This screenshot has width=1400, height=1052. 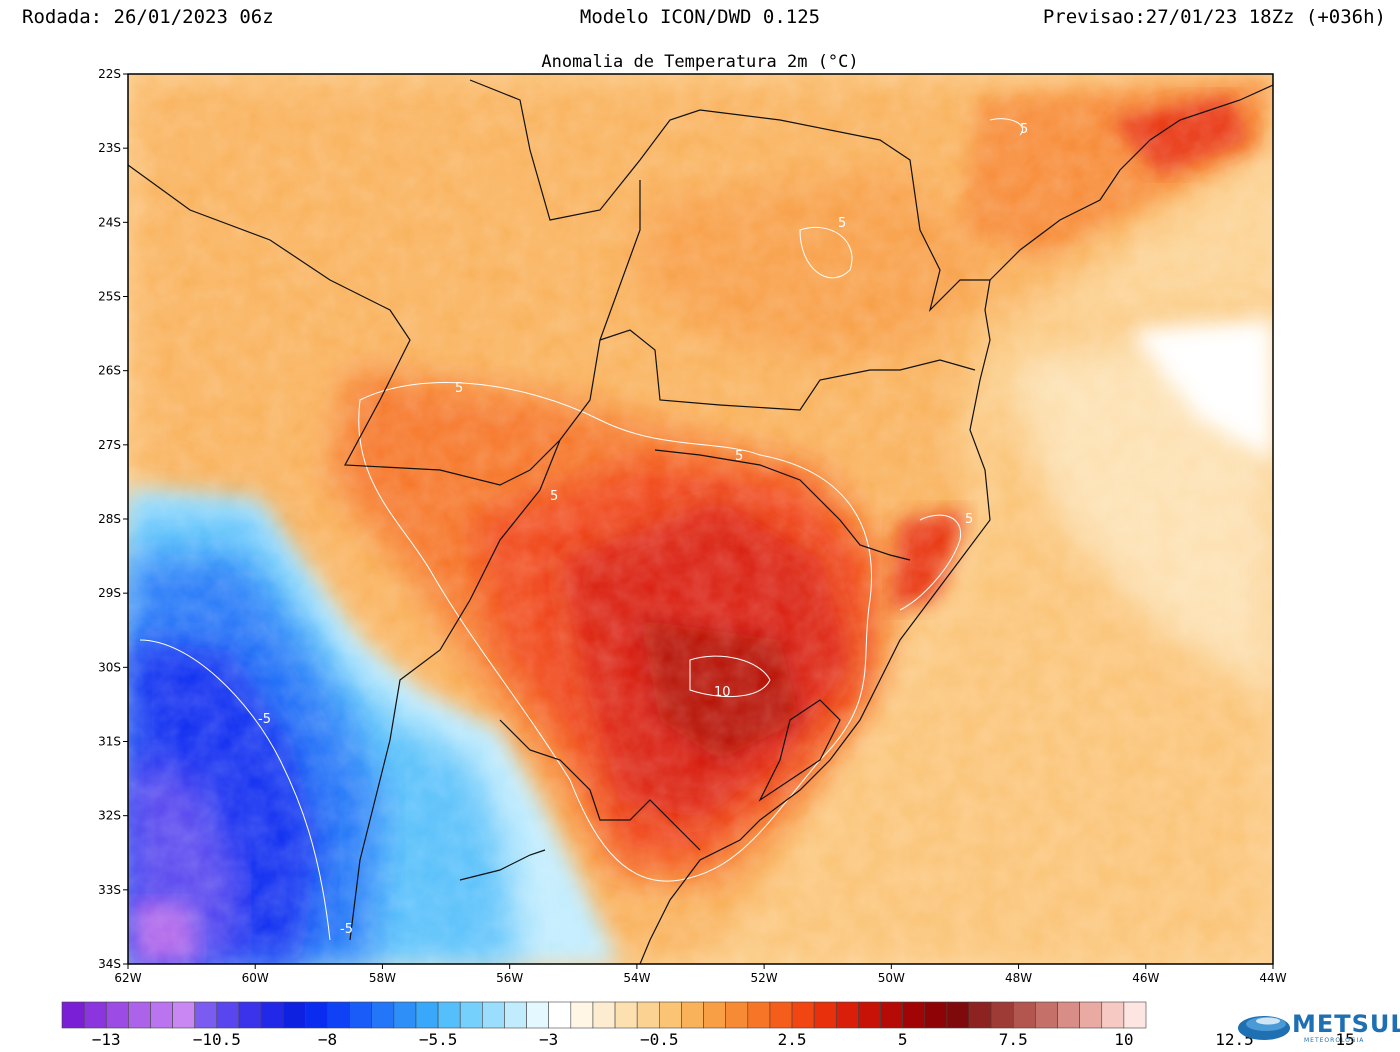 What do you see at coordinates (1018, 978) in the screenshot?
I see `lon-label: 48W` at bounding box center [1018, 978].